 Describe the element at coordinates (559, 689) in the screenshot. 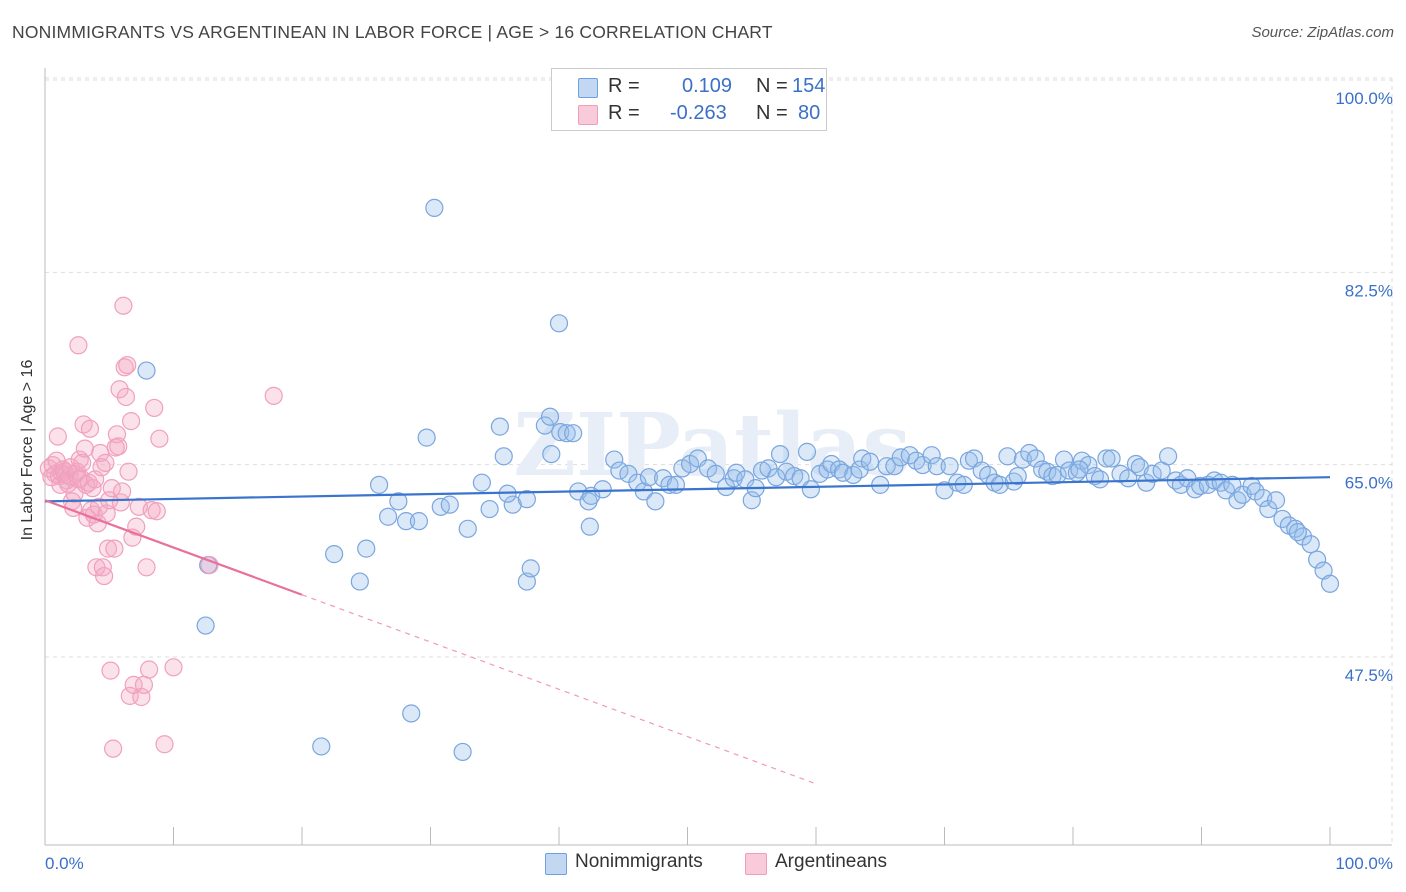

I see `trend-argentineans-extension` at that location.